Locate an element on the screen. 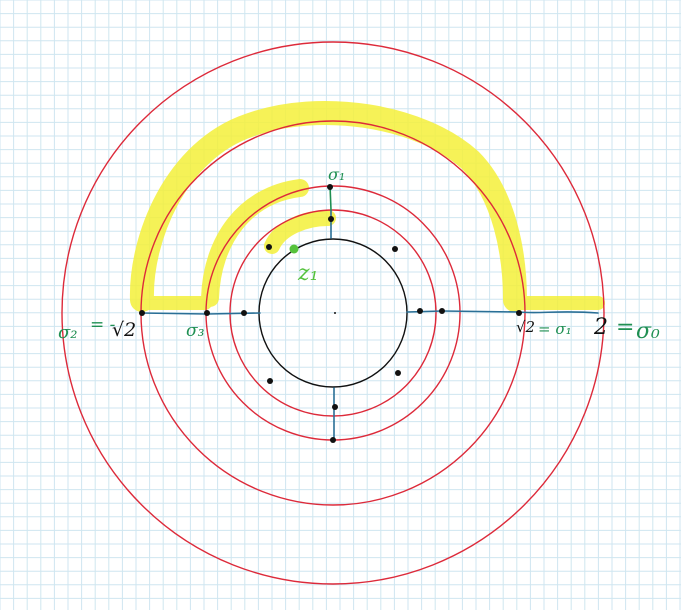  point-right-mid is located at coordinates (442, 311).